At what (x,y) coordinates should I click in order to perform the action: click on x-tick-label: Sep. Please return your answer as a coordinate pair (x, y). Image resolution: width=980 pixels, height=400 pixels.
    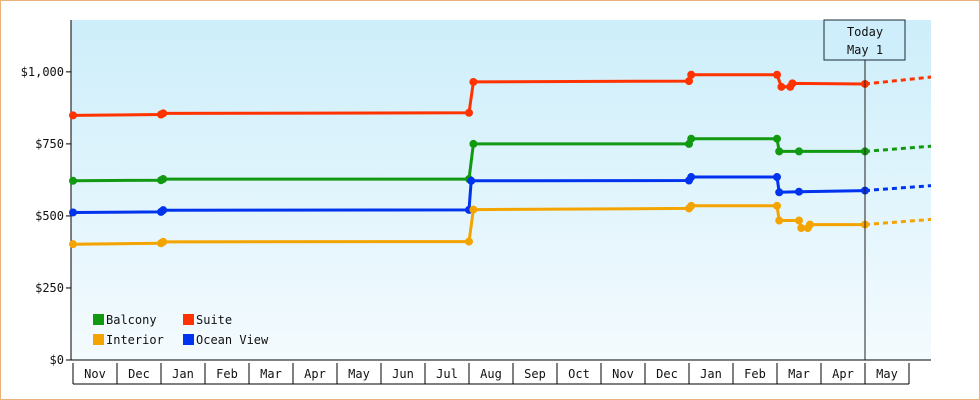
    Looking at the image, I should click on (535, 374).